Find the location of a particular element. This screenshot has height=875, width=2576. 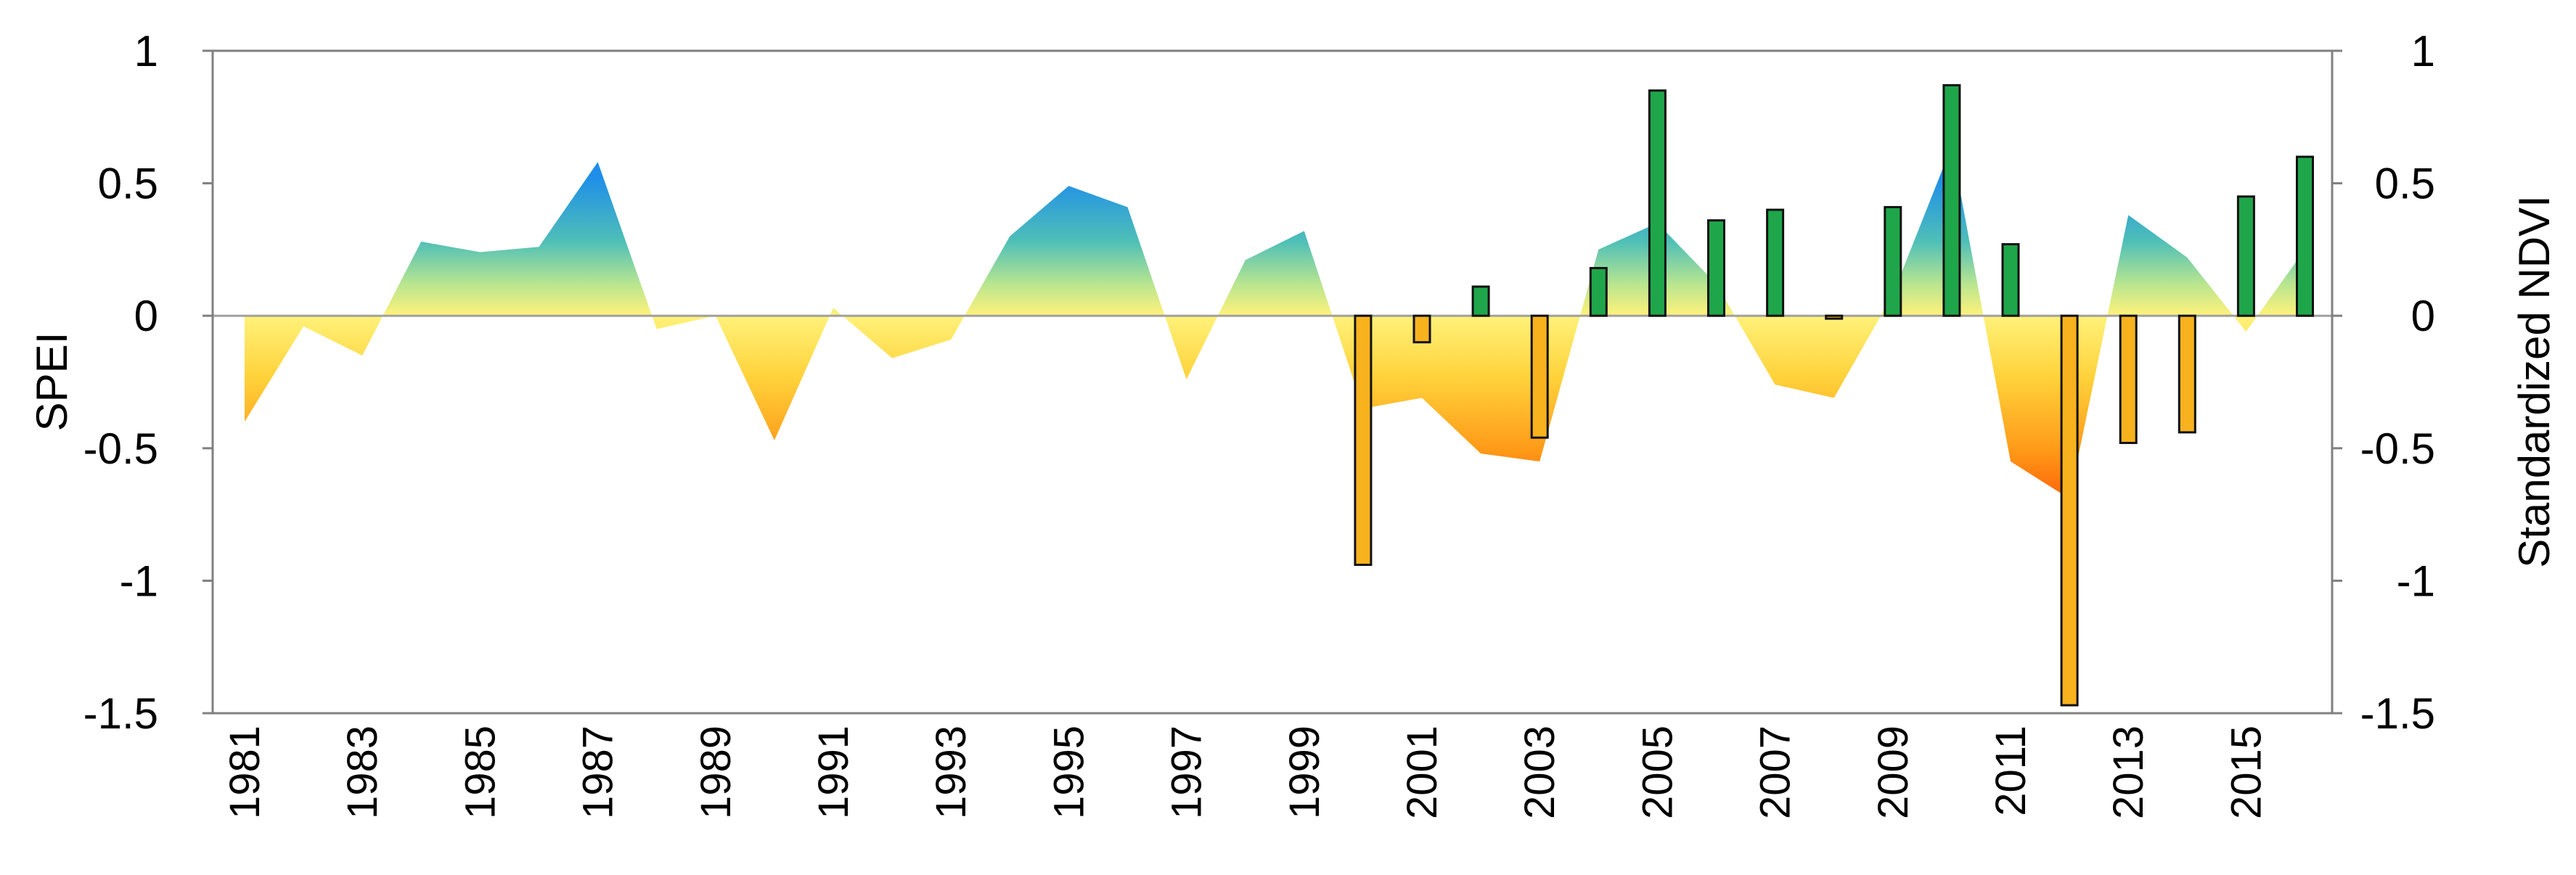

x-tick-label: 2003 is located at coordinates (1539, 772).